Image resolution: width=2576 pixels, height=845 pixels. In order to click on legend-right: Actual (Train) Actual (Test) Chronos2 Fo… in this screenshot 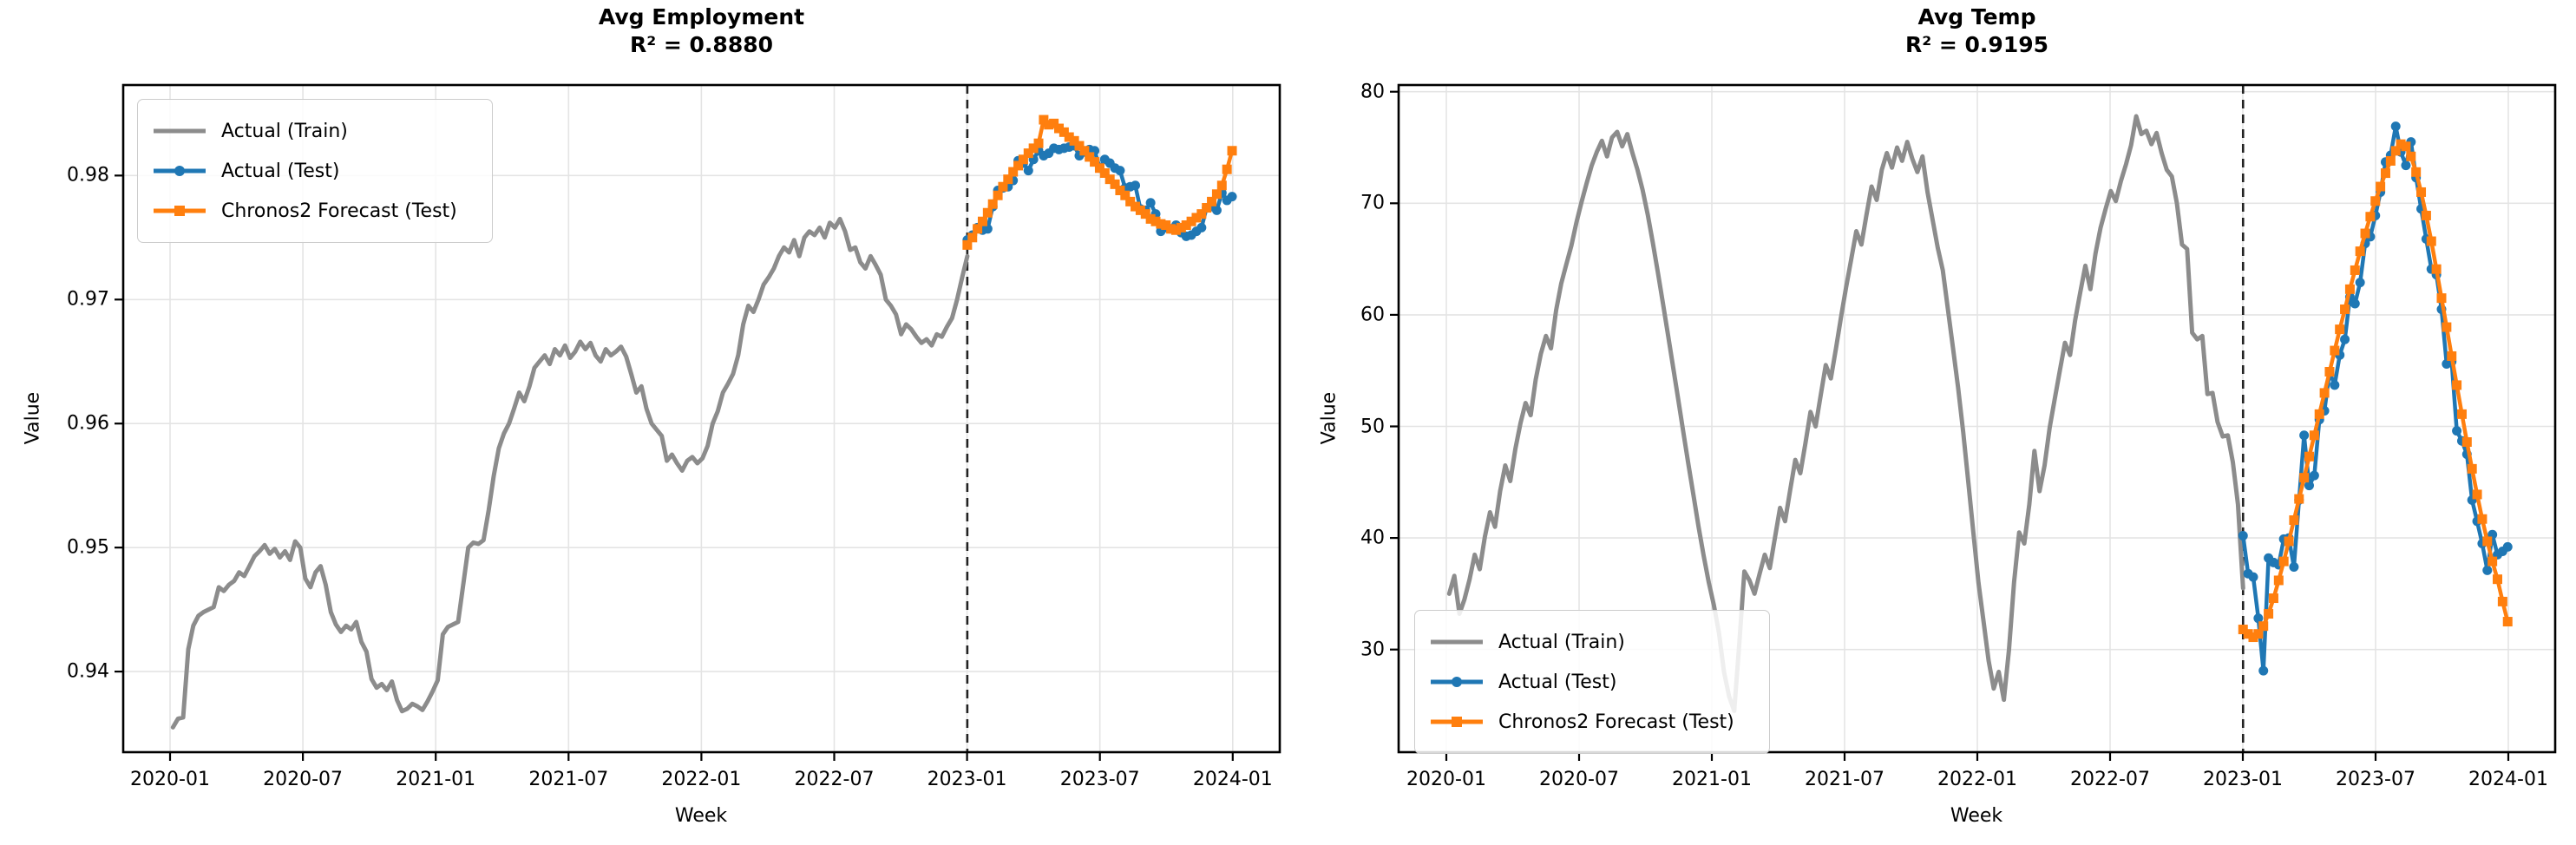, I will do `click(1592, 682)`.